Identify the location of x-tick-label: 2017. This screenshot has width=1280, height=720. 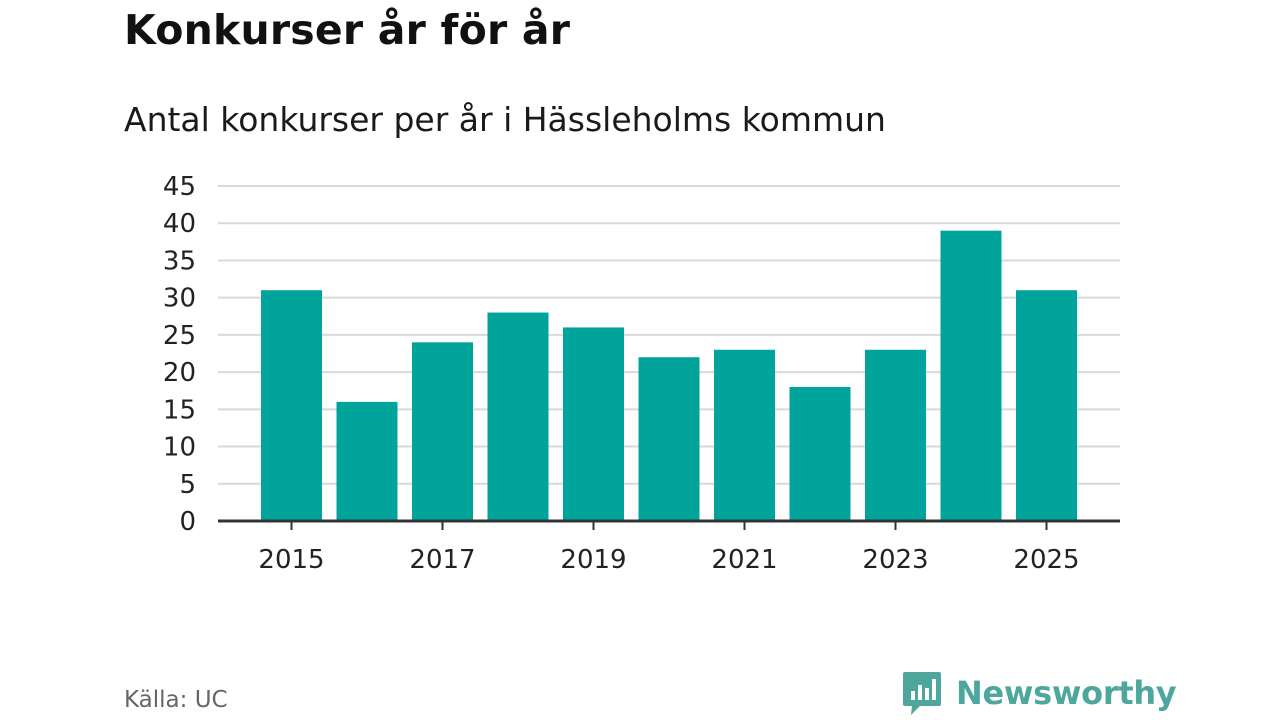
(442, 560).